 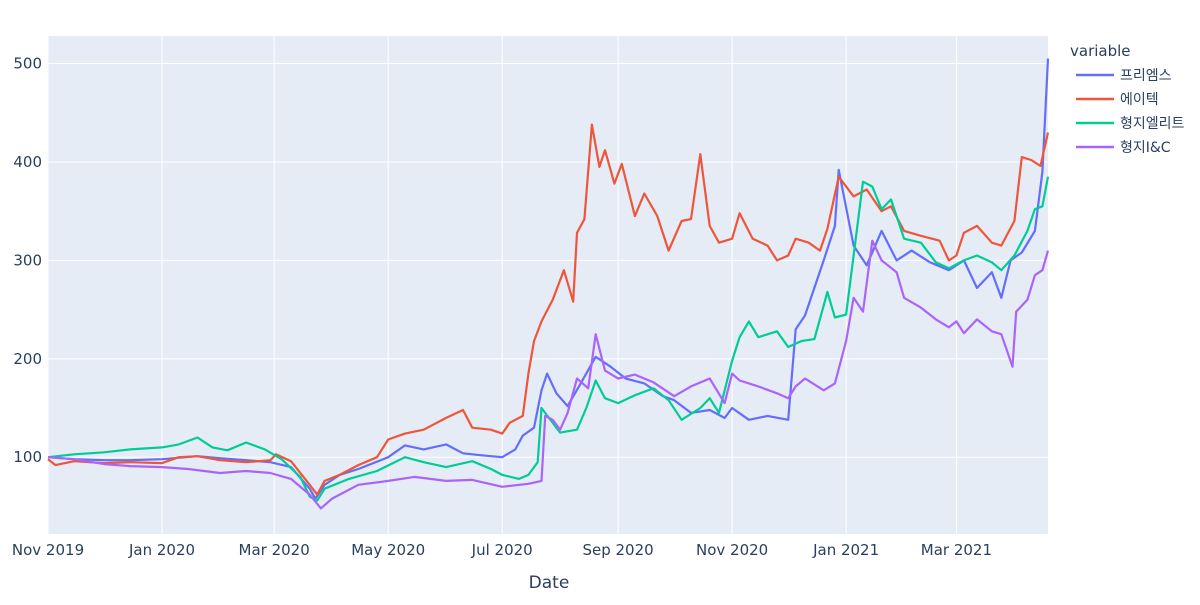 I want to click on y-tick-label: 200, so click(x=27, y=359).